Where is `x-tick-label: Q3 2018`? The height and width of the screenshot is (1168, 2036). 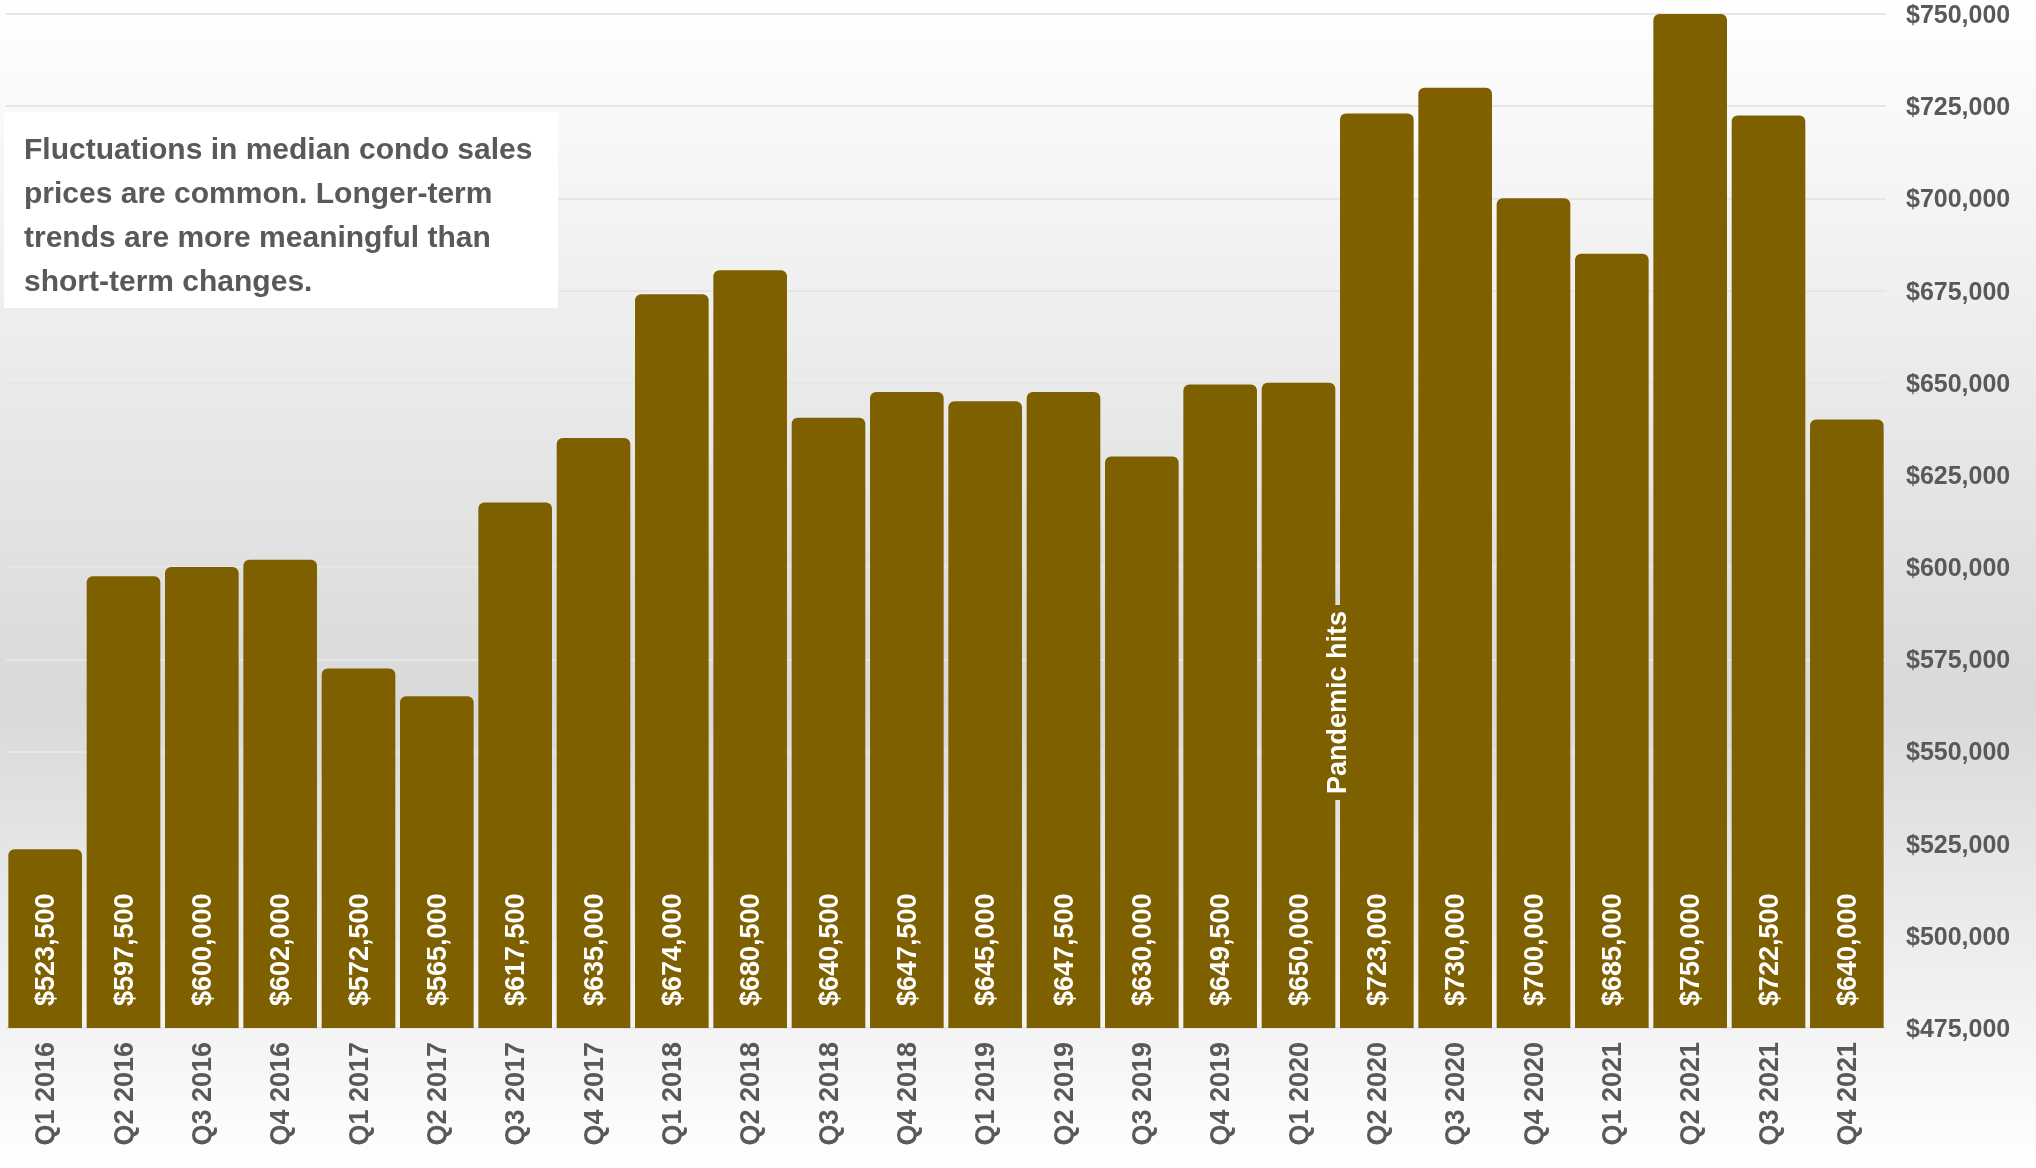
x-tick-label: Q3 2018 is located at coordinates (828, 1094).